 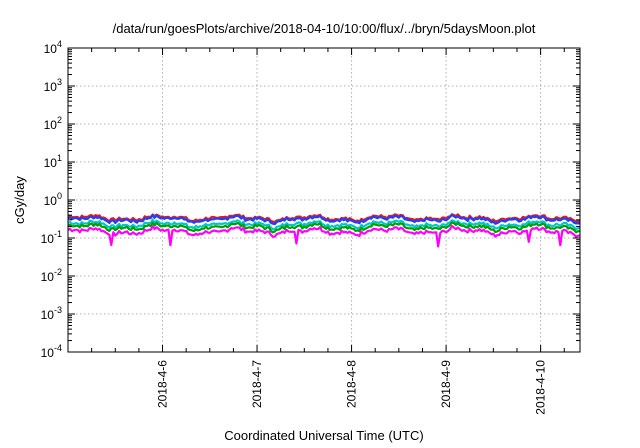 What do you see at coordinates (53, 85) in the screenshot?
I see `y-tick-label: 10³` at bounding box center [53, 85].